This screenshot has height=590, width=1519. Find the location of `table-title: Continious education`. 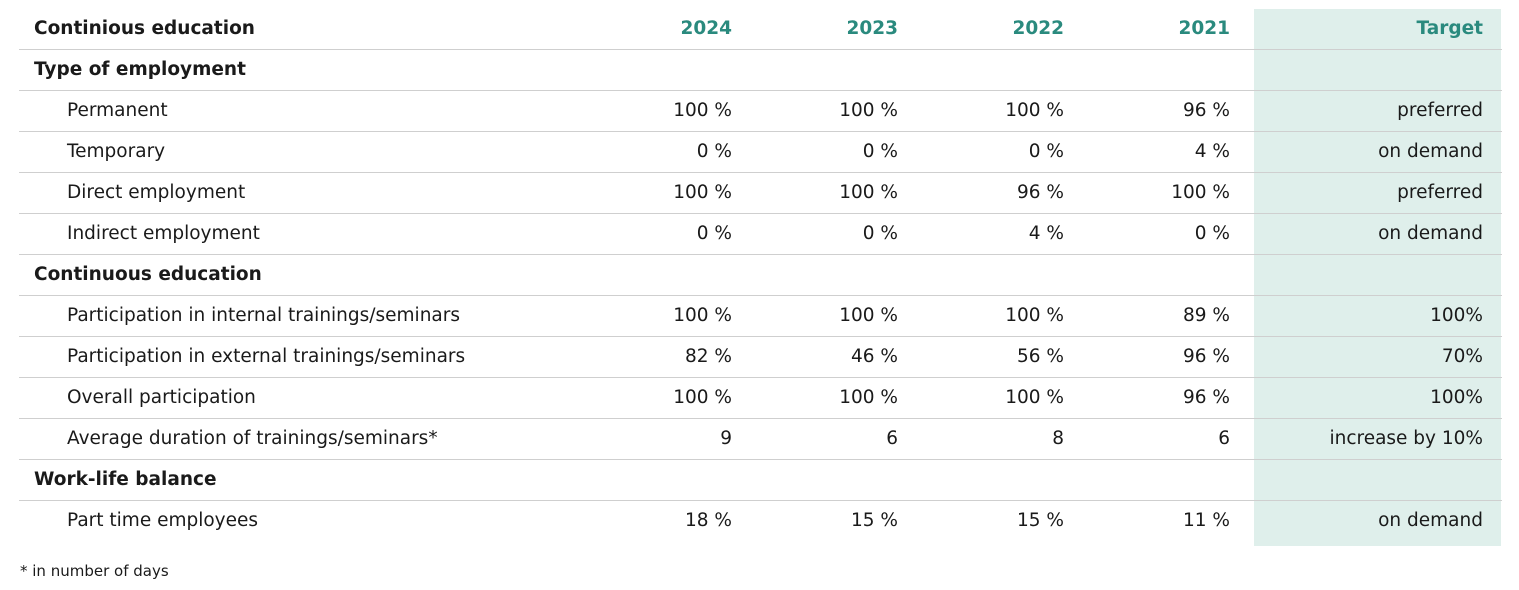

table-title: Continious education is located at coordinates (292, 29).